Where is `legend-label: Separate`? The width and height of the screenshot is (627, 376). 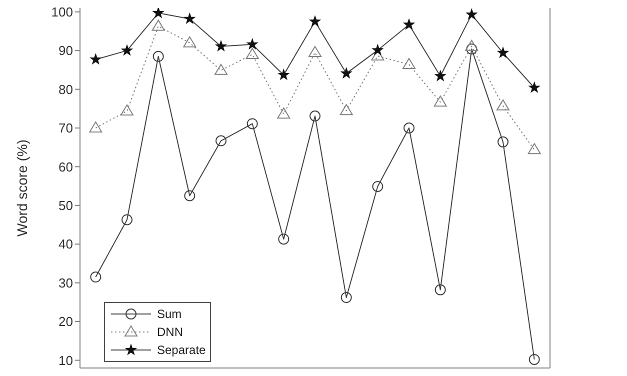
legend-label: Separate is located at coordinates (181, 350).